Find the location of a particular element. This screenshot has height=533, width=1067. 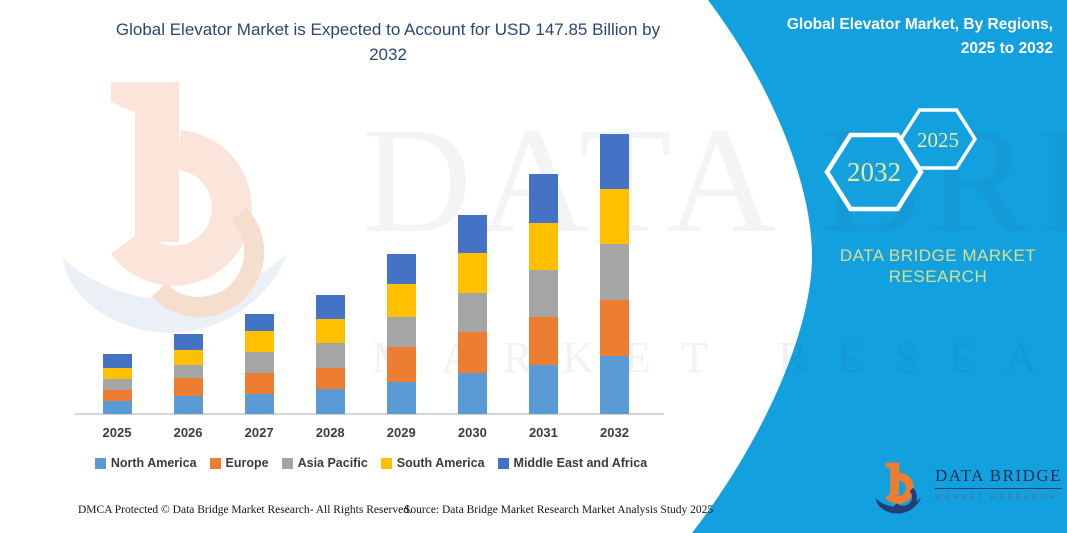

bar-segment-asia-pacific-2032 is located at coordinates (614, 272).